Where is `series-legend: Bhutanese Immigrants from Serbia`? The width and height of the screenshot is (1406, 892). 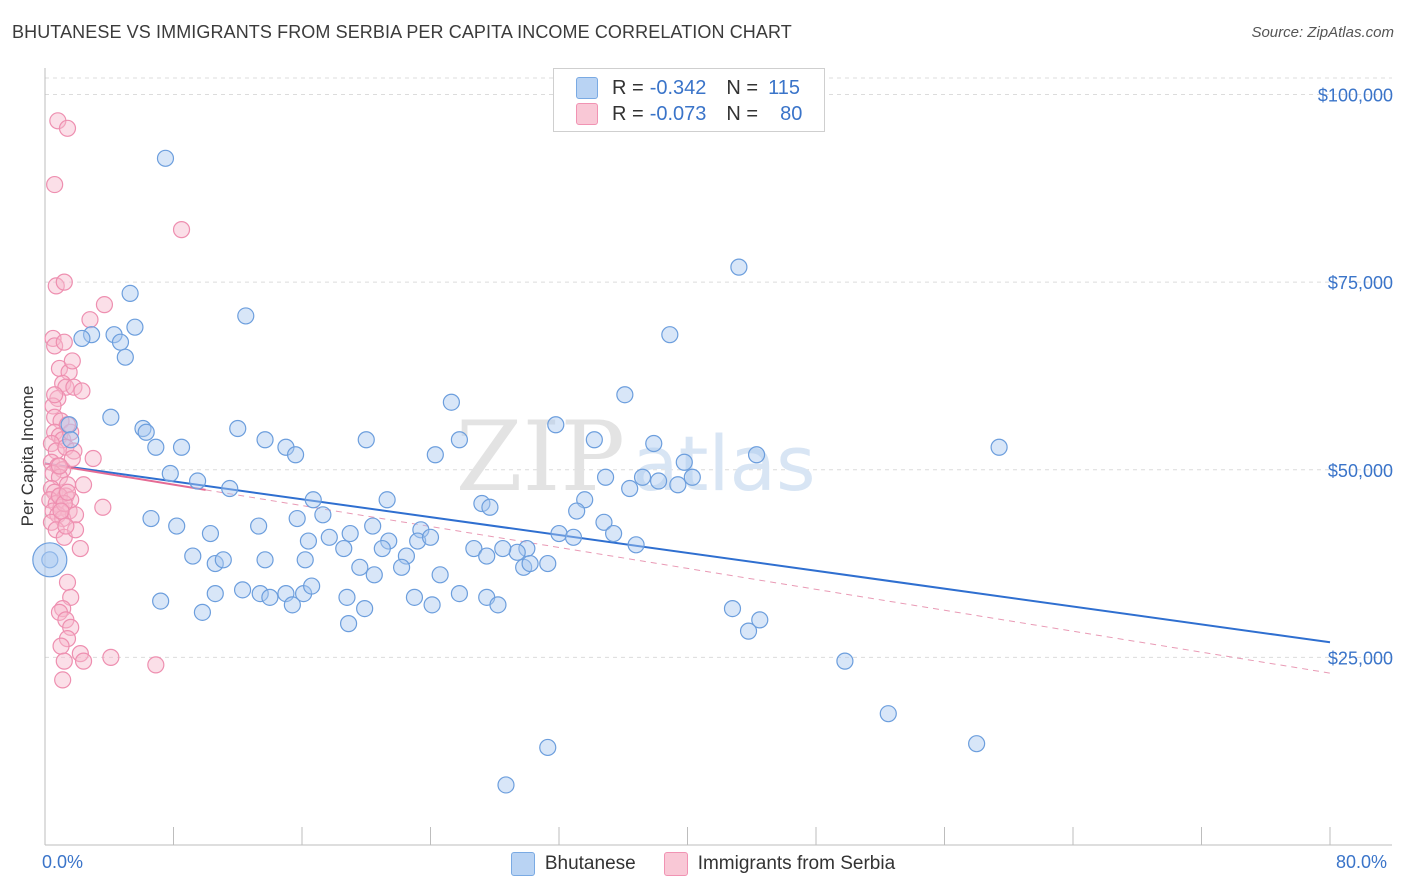
series-legend: Bhutanese Immigrants from Serbia is located at coordinates (703, 864).